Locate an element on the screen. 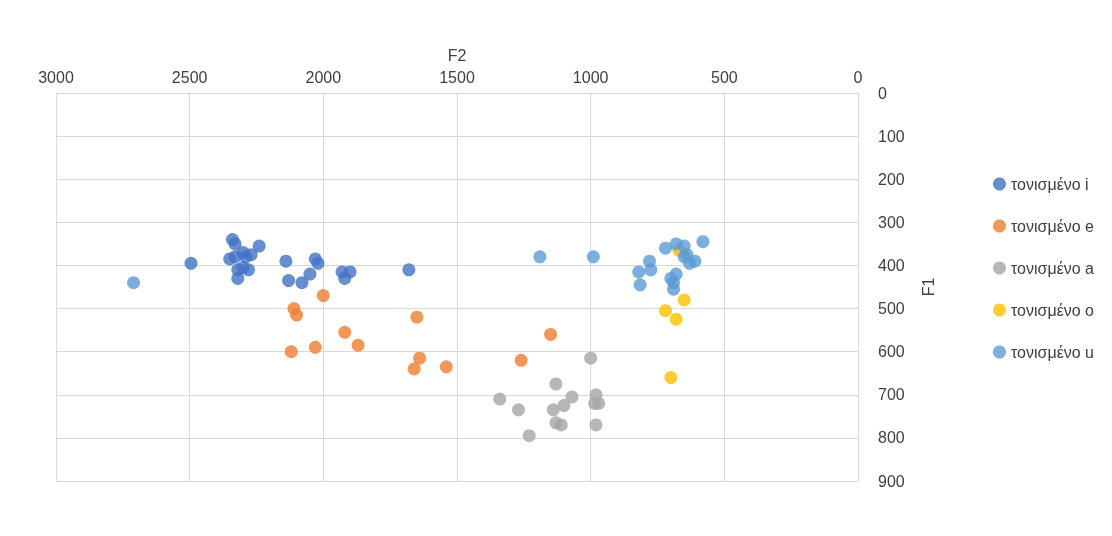 The height and width of the screenshot is (536, 1112). x-tick-label: 3000 is located at coordinates (56, 77).